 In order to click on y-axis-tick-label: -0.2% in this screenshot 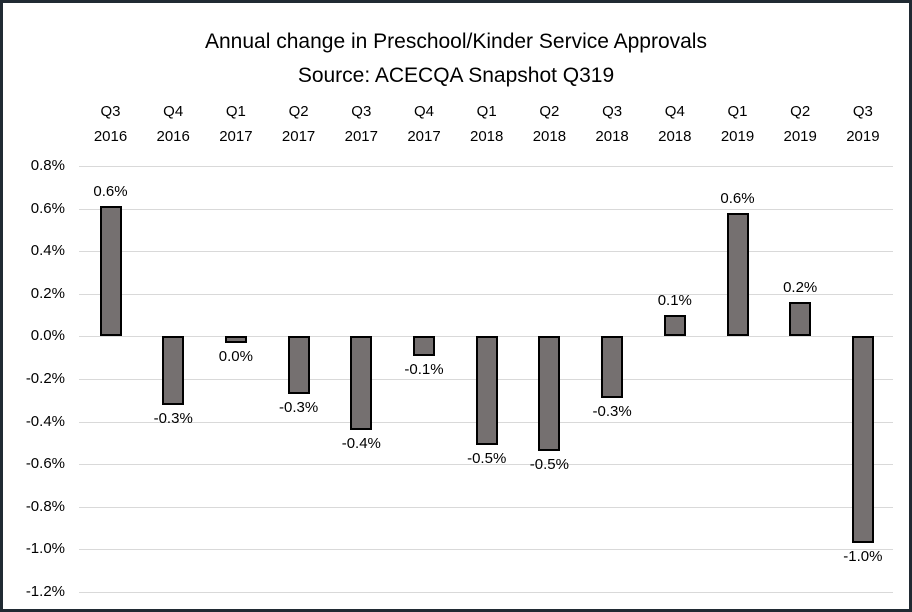, I will do `click(45, 378)`.